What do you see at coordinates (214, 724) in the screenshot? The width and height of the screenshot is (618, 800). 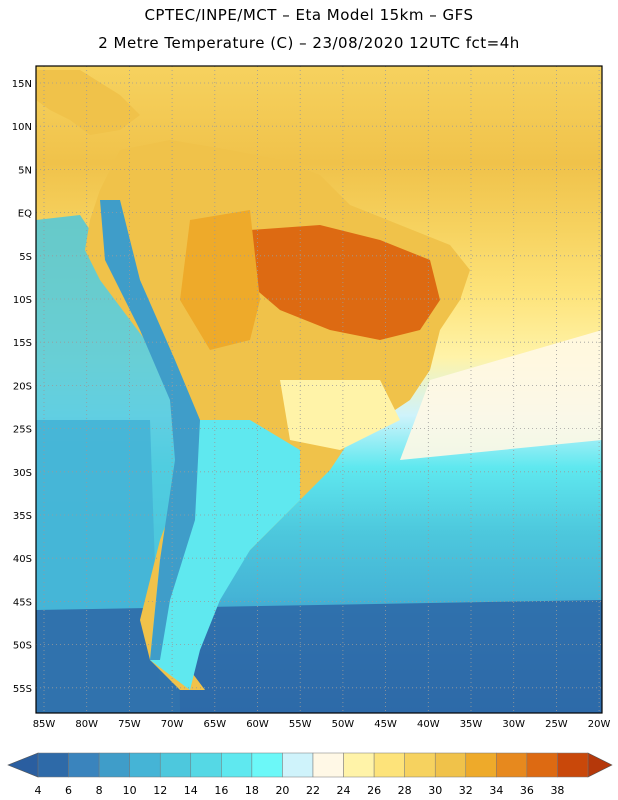 I see `lon-label: 65W` at bounding box center [214, 724].